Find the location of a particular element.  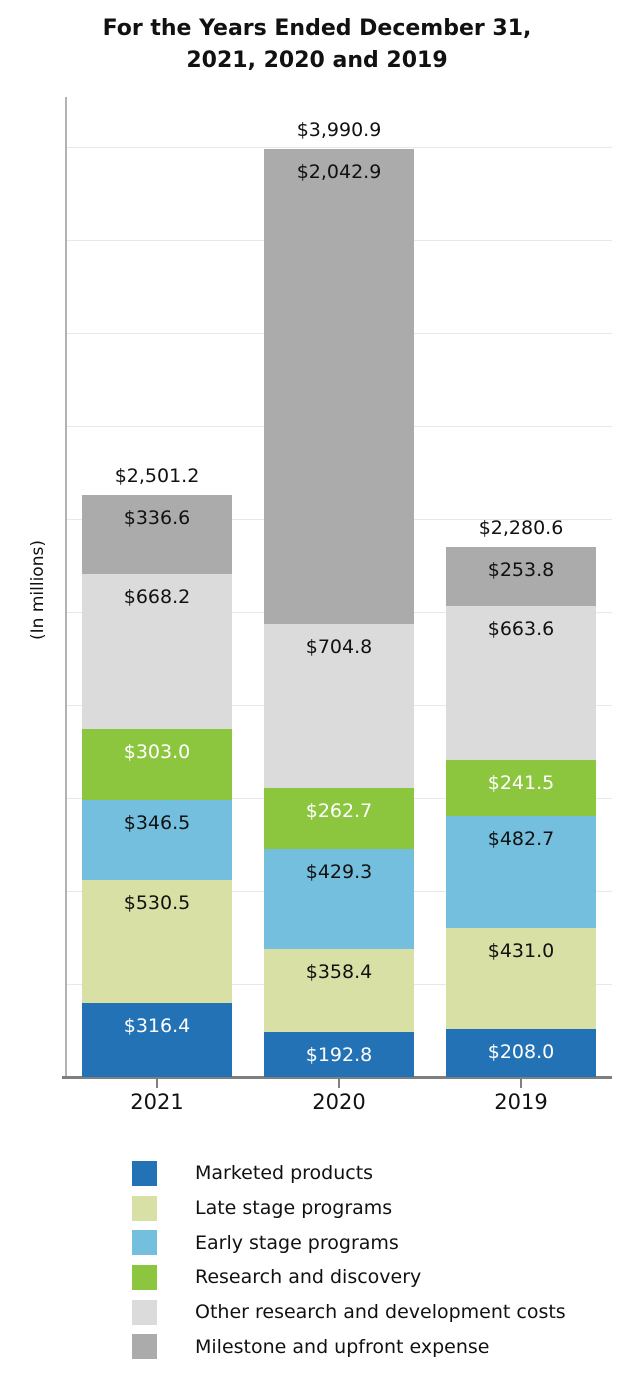

bar-segment-value-label: $663.6 is located at coordinates (521, 628).